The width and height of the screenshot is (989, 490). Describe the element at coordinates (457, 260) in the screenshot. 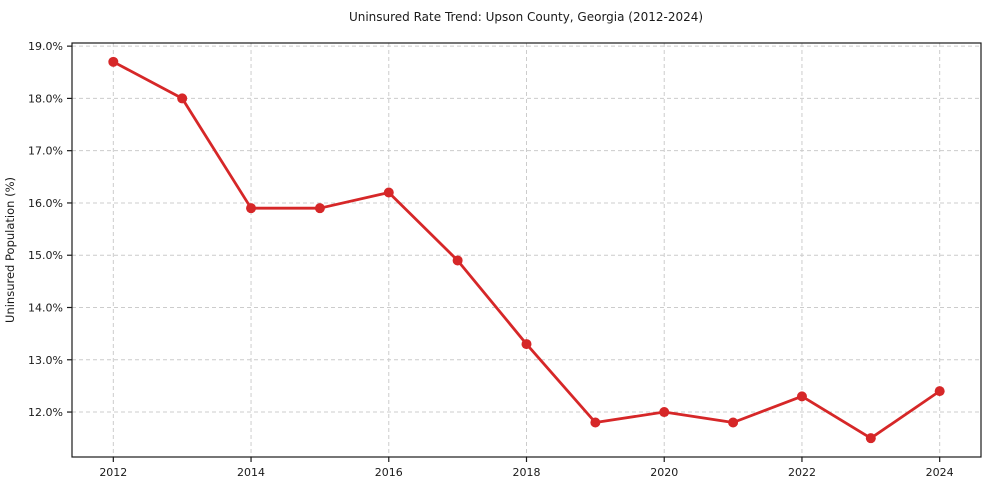

I see `data-point-2017` at that location.